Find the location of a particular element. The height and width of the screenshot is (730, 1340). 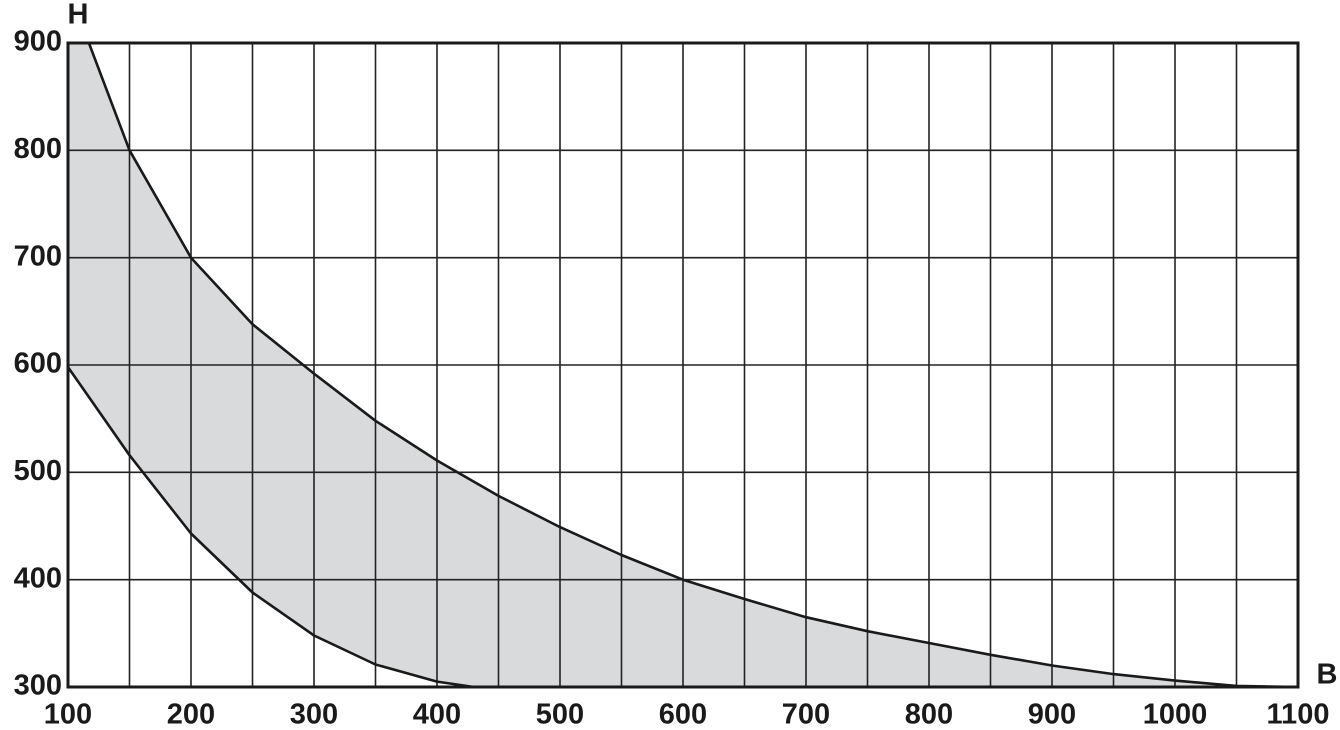

y-tick-label: 700 is located at coordinates (38, 256).